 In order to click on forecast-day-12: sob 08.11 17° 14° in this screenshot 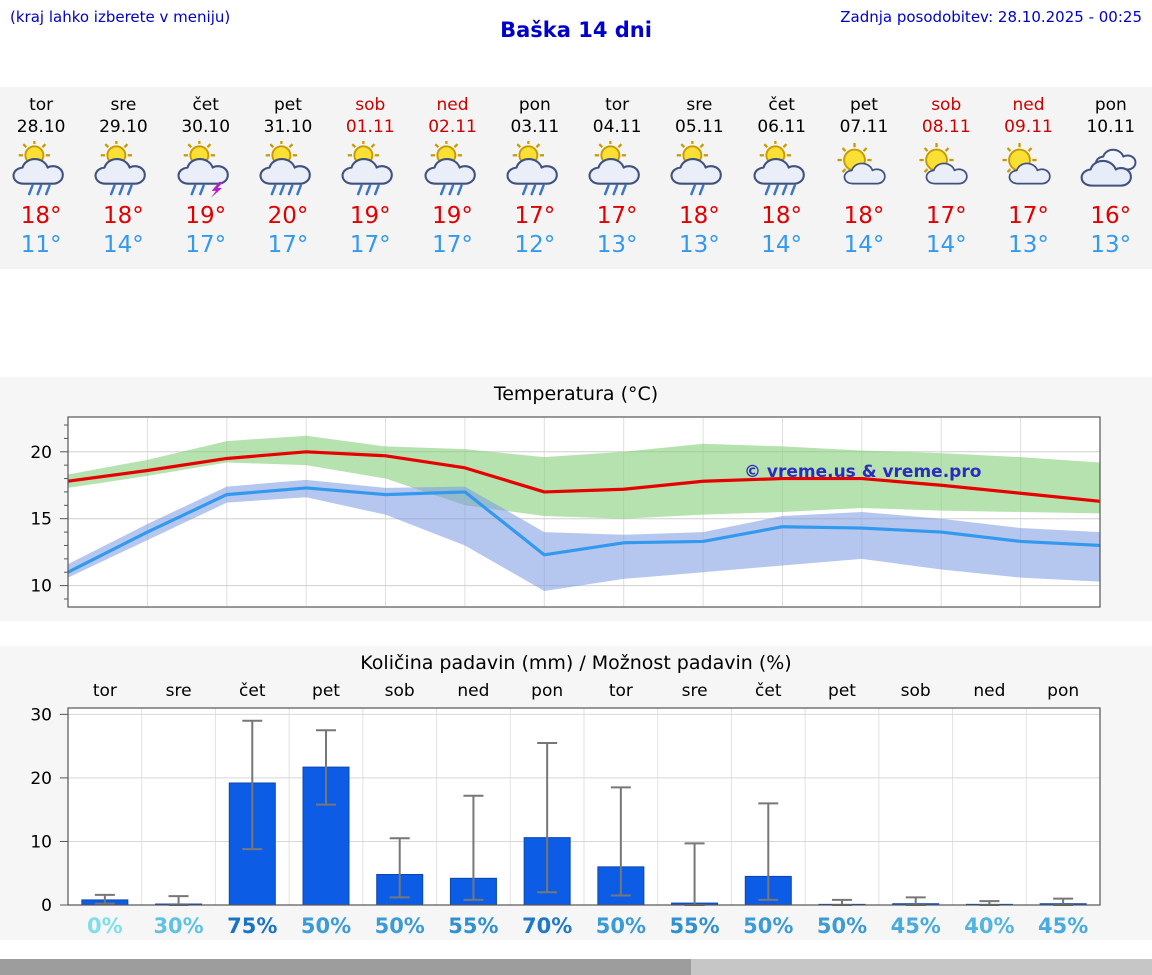, I will do `click(946, 177)`.